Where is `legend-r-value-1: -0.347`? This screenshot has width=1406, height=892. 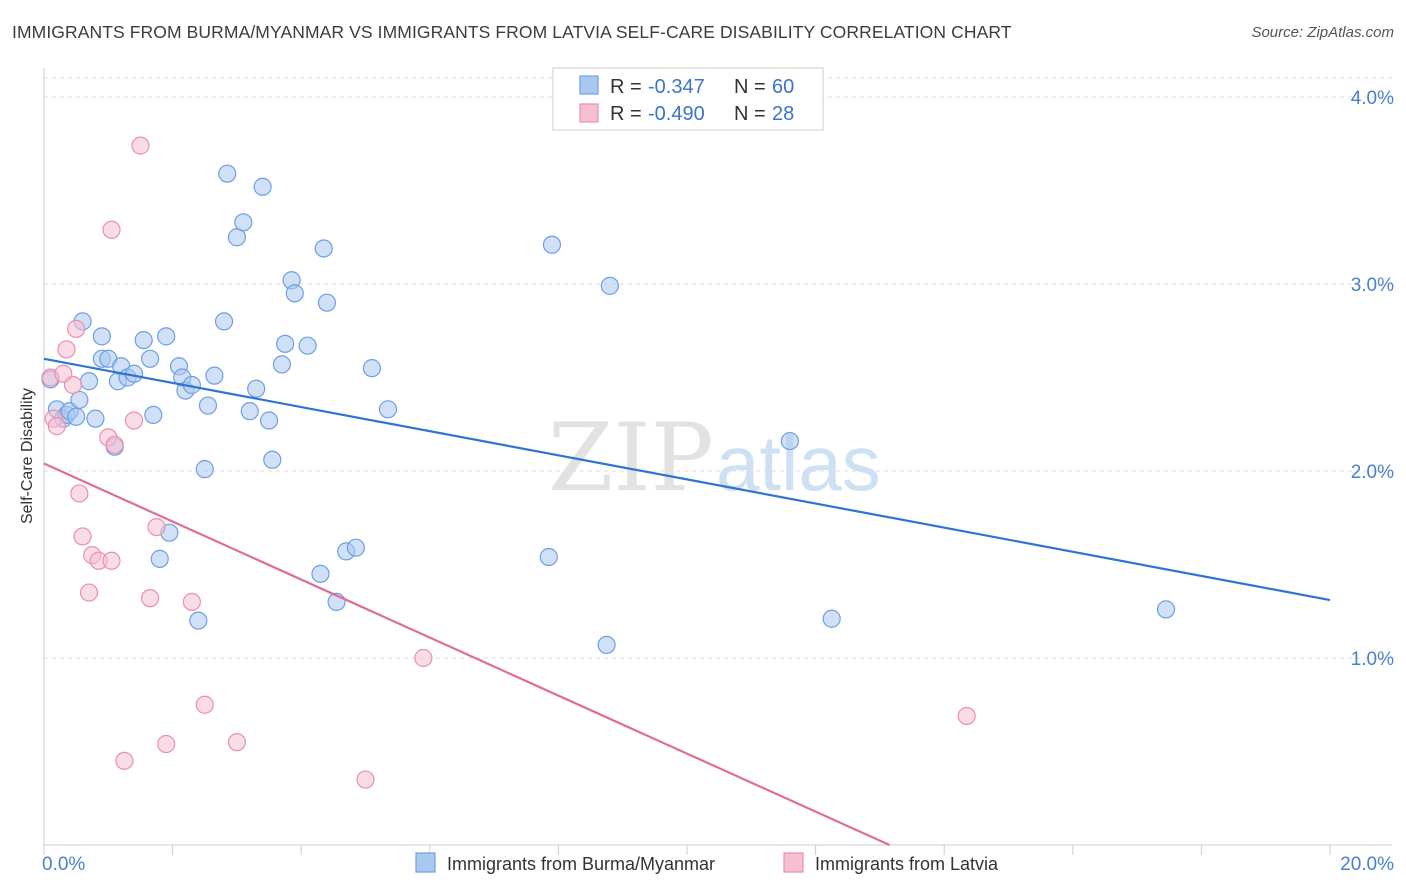
legend-r-value-1: -0.347 is located at coordinates (676, 87).